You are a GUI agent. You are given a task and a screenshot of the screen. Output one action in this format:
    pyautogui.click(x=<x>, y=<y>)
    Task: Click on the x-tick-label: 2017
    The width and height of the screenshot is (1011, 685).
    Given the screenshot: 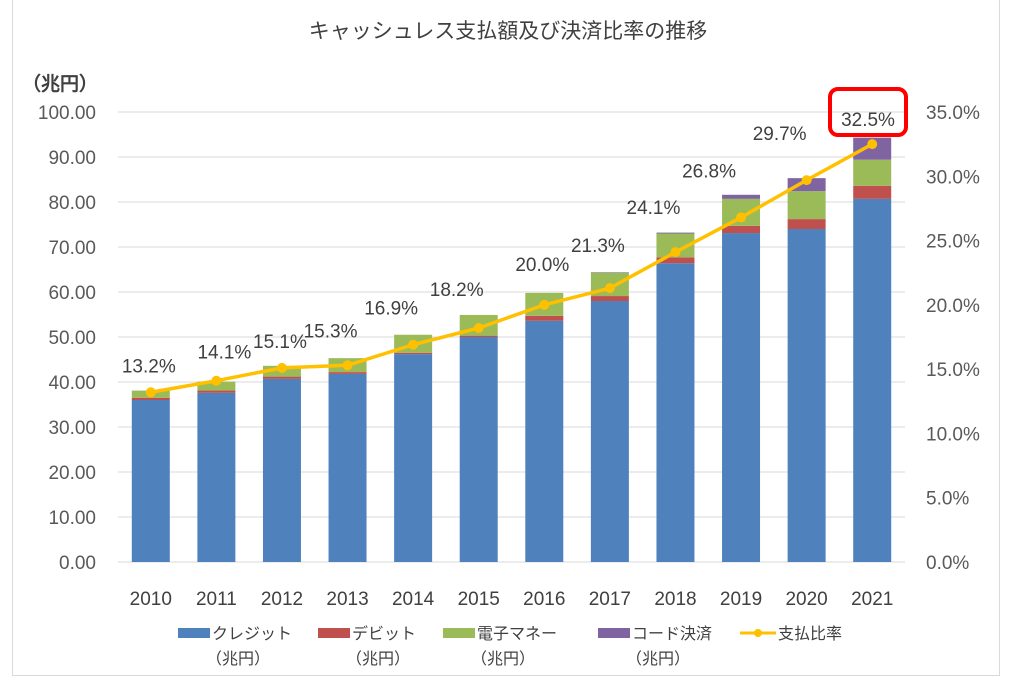 What is the action you would take?
    pyautogui.click(x=610, y=599)
    